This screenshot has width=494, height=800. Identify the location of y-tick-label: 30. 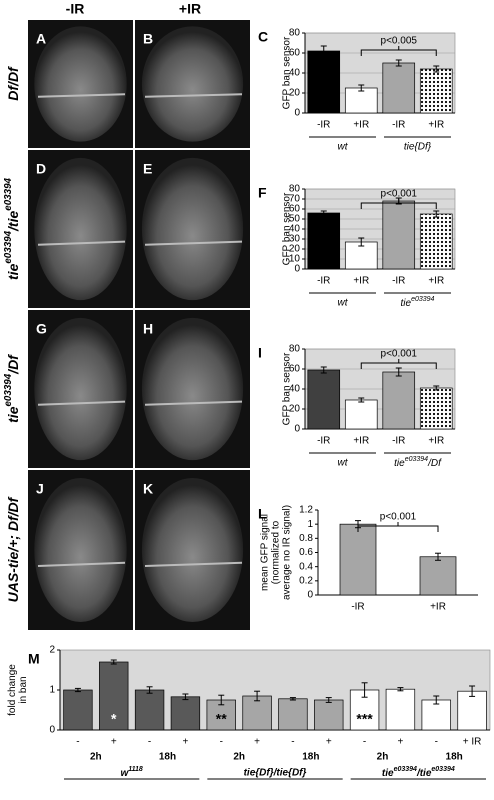
(295, 239).